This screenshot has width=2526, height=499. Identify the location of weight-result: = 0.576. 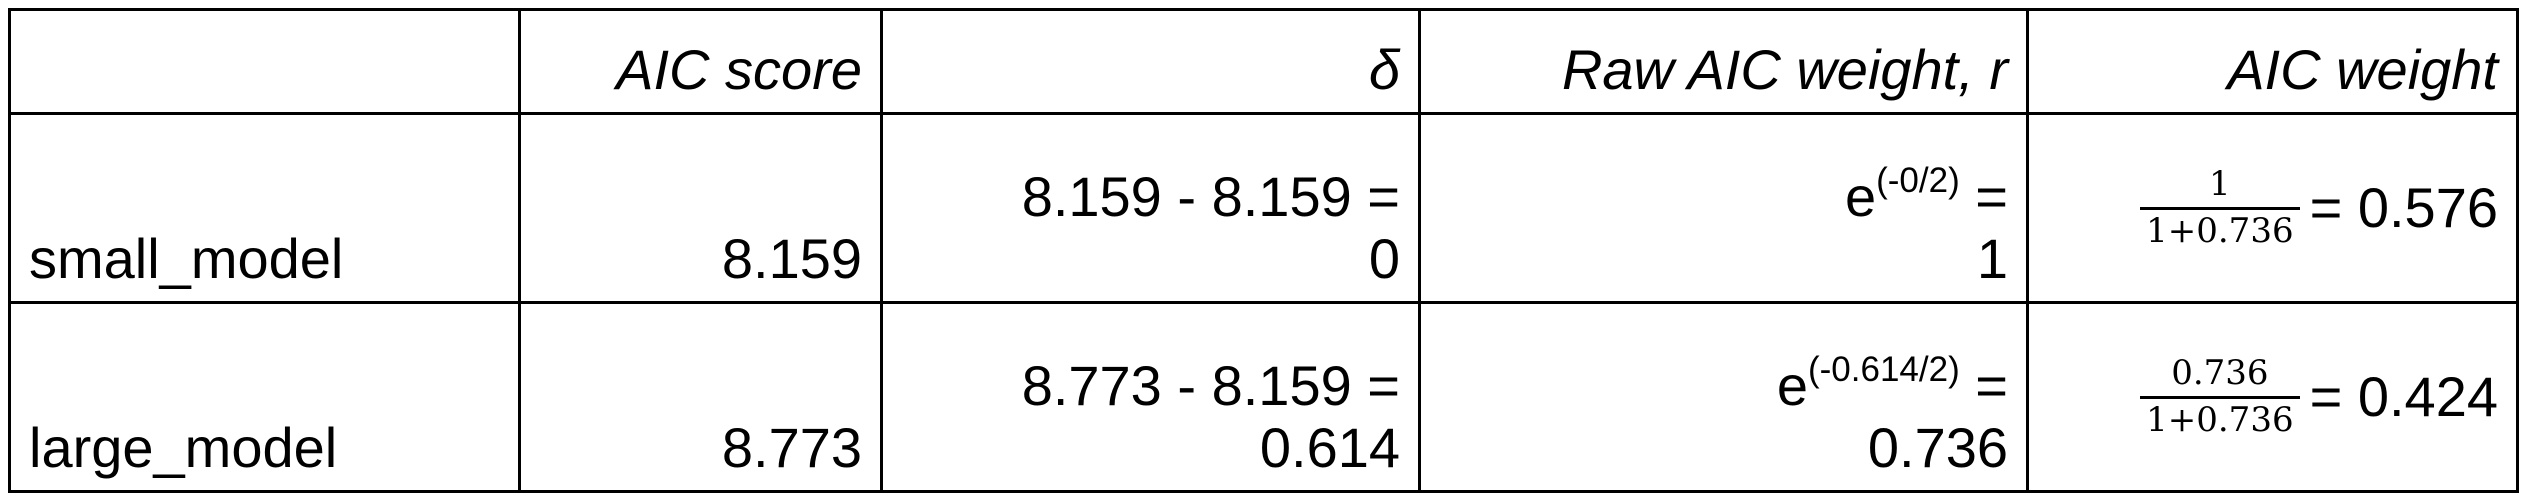
(2403, 207).